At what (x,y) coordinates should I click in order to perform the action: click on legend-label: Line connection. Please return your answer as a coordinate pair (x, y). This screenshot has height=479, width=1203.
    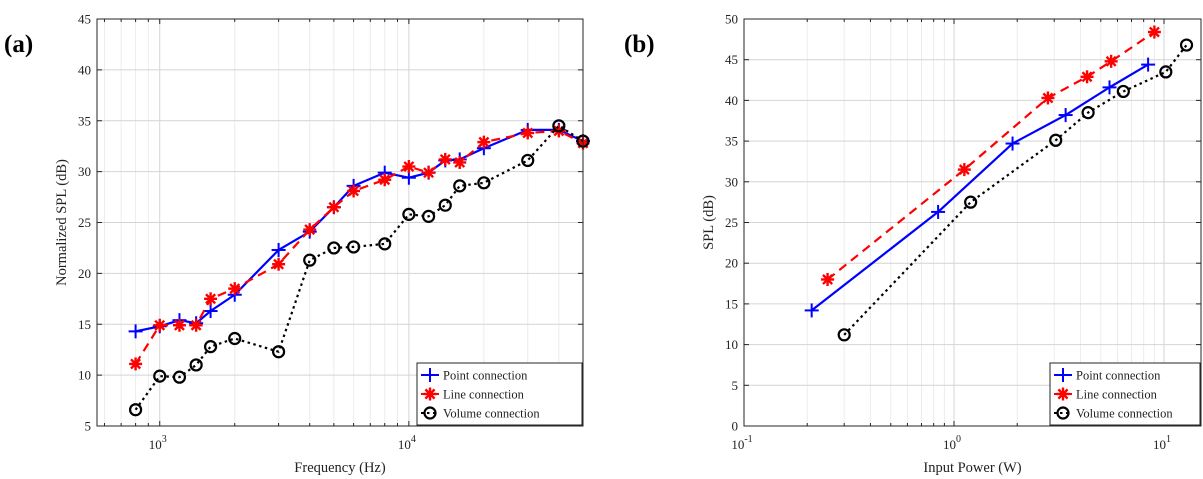
    Looking at the image, I should click on (484, 395).